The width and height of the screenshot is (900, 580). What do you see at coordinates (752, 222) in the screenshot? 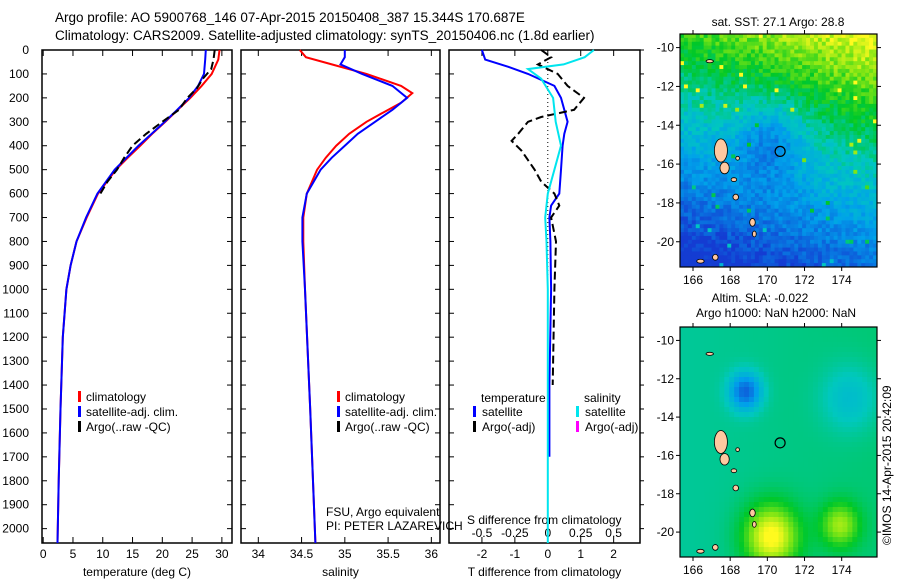
I see `island-shape` at bounding box center [752, 222].